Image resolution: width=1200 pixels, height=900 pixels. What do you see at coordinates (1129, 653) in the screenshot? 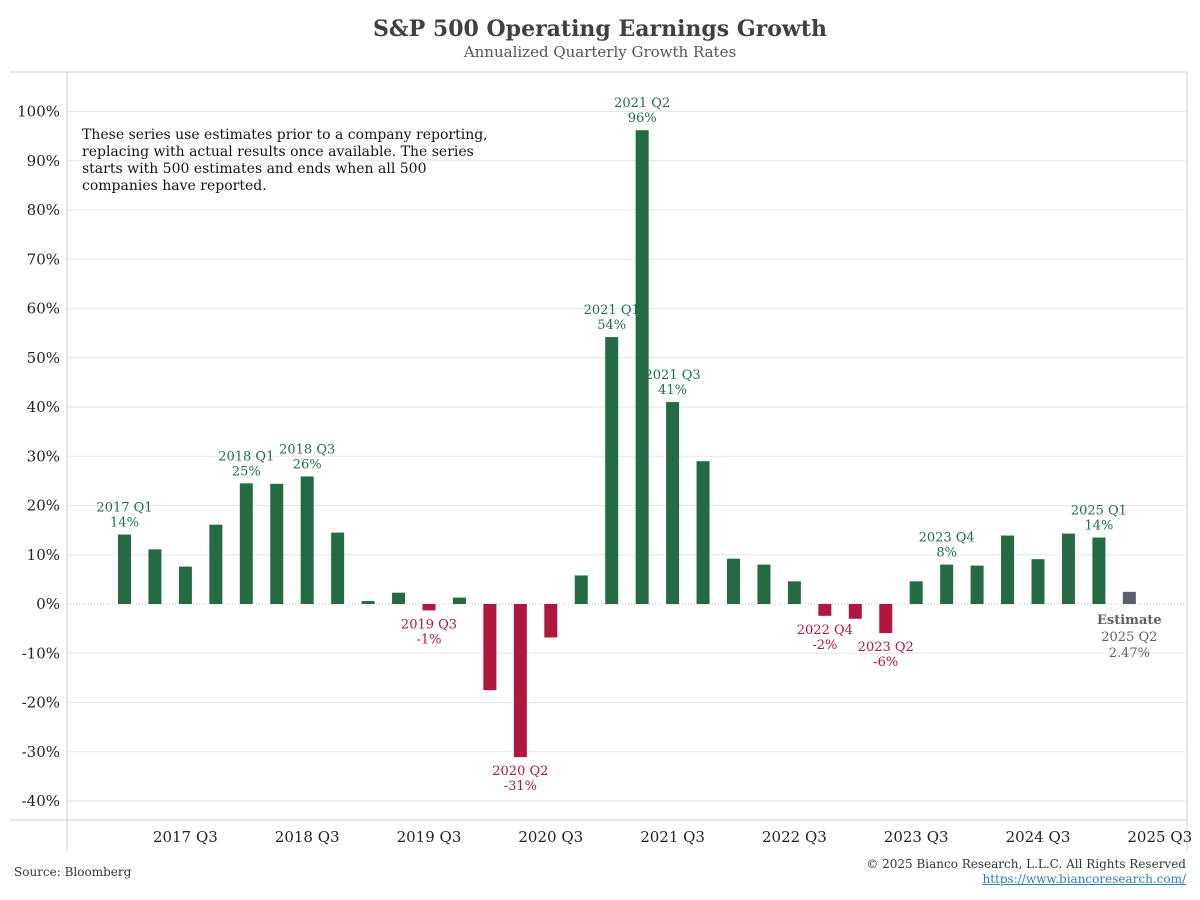
I see `estimate-value-label: 2.47%` at bounding box center [1129, 653].